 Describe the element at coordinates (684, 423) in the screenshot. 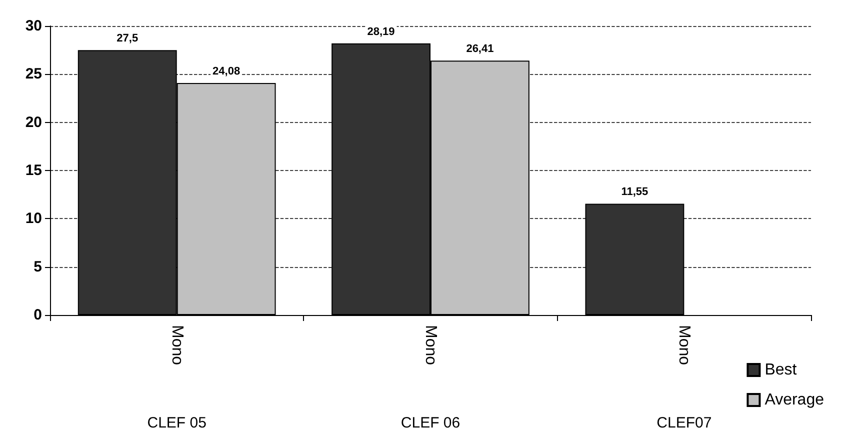

I see `text: CLEF07` at that location.